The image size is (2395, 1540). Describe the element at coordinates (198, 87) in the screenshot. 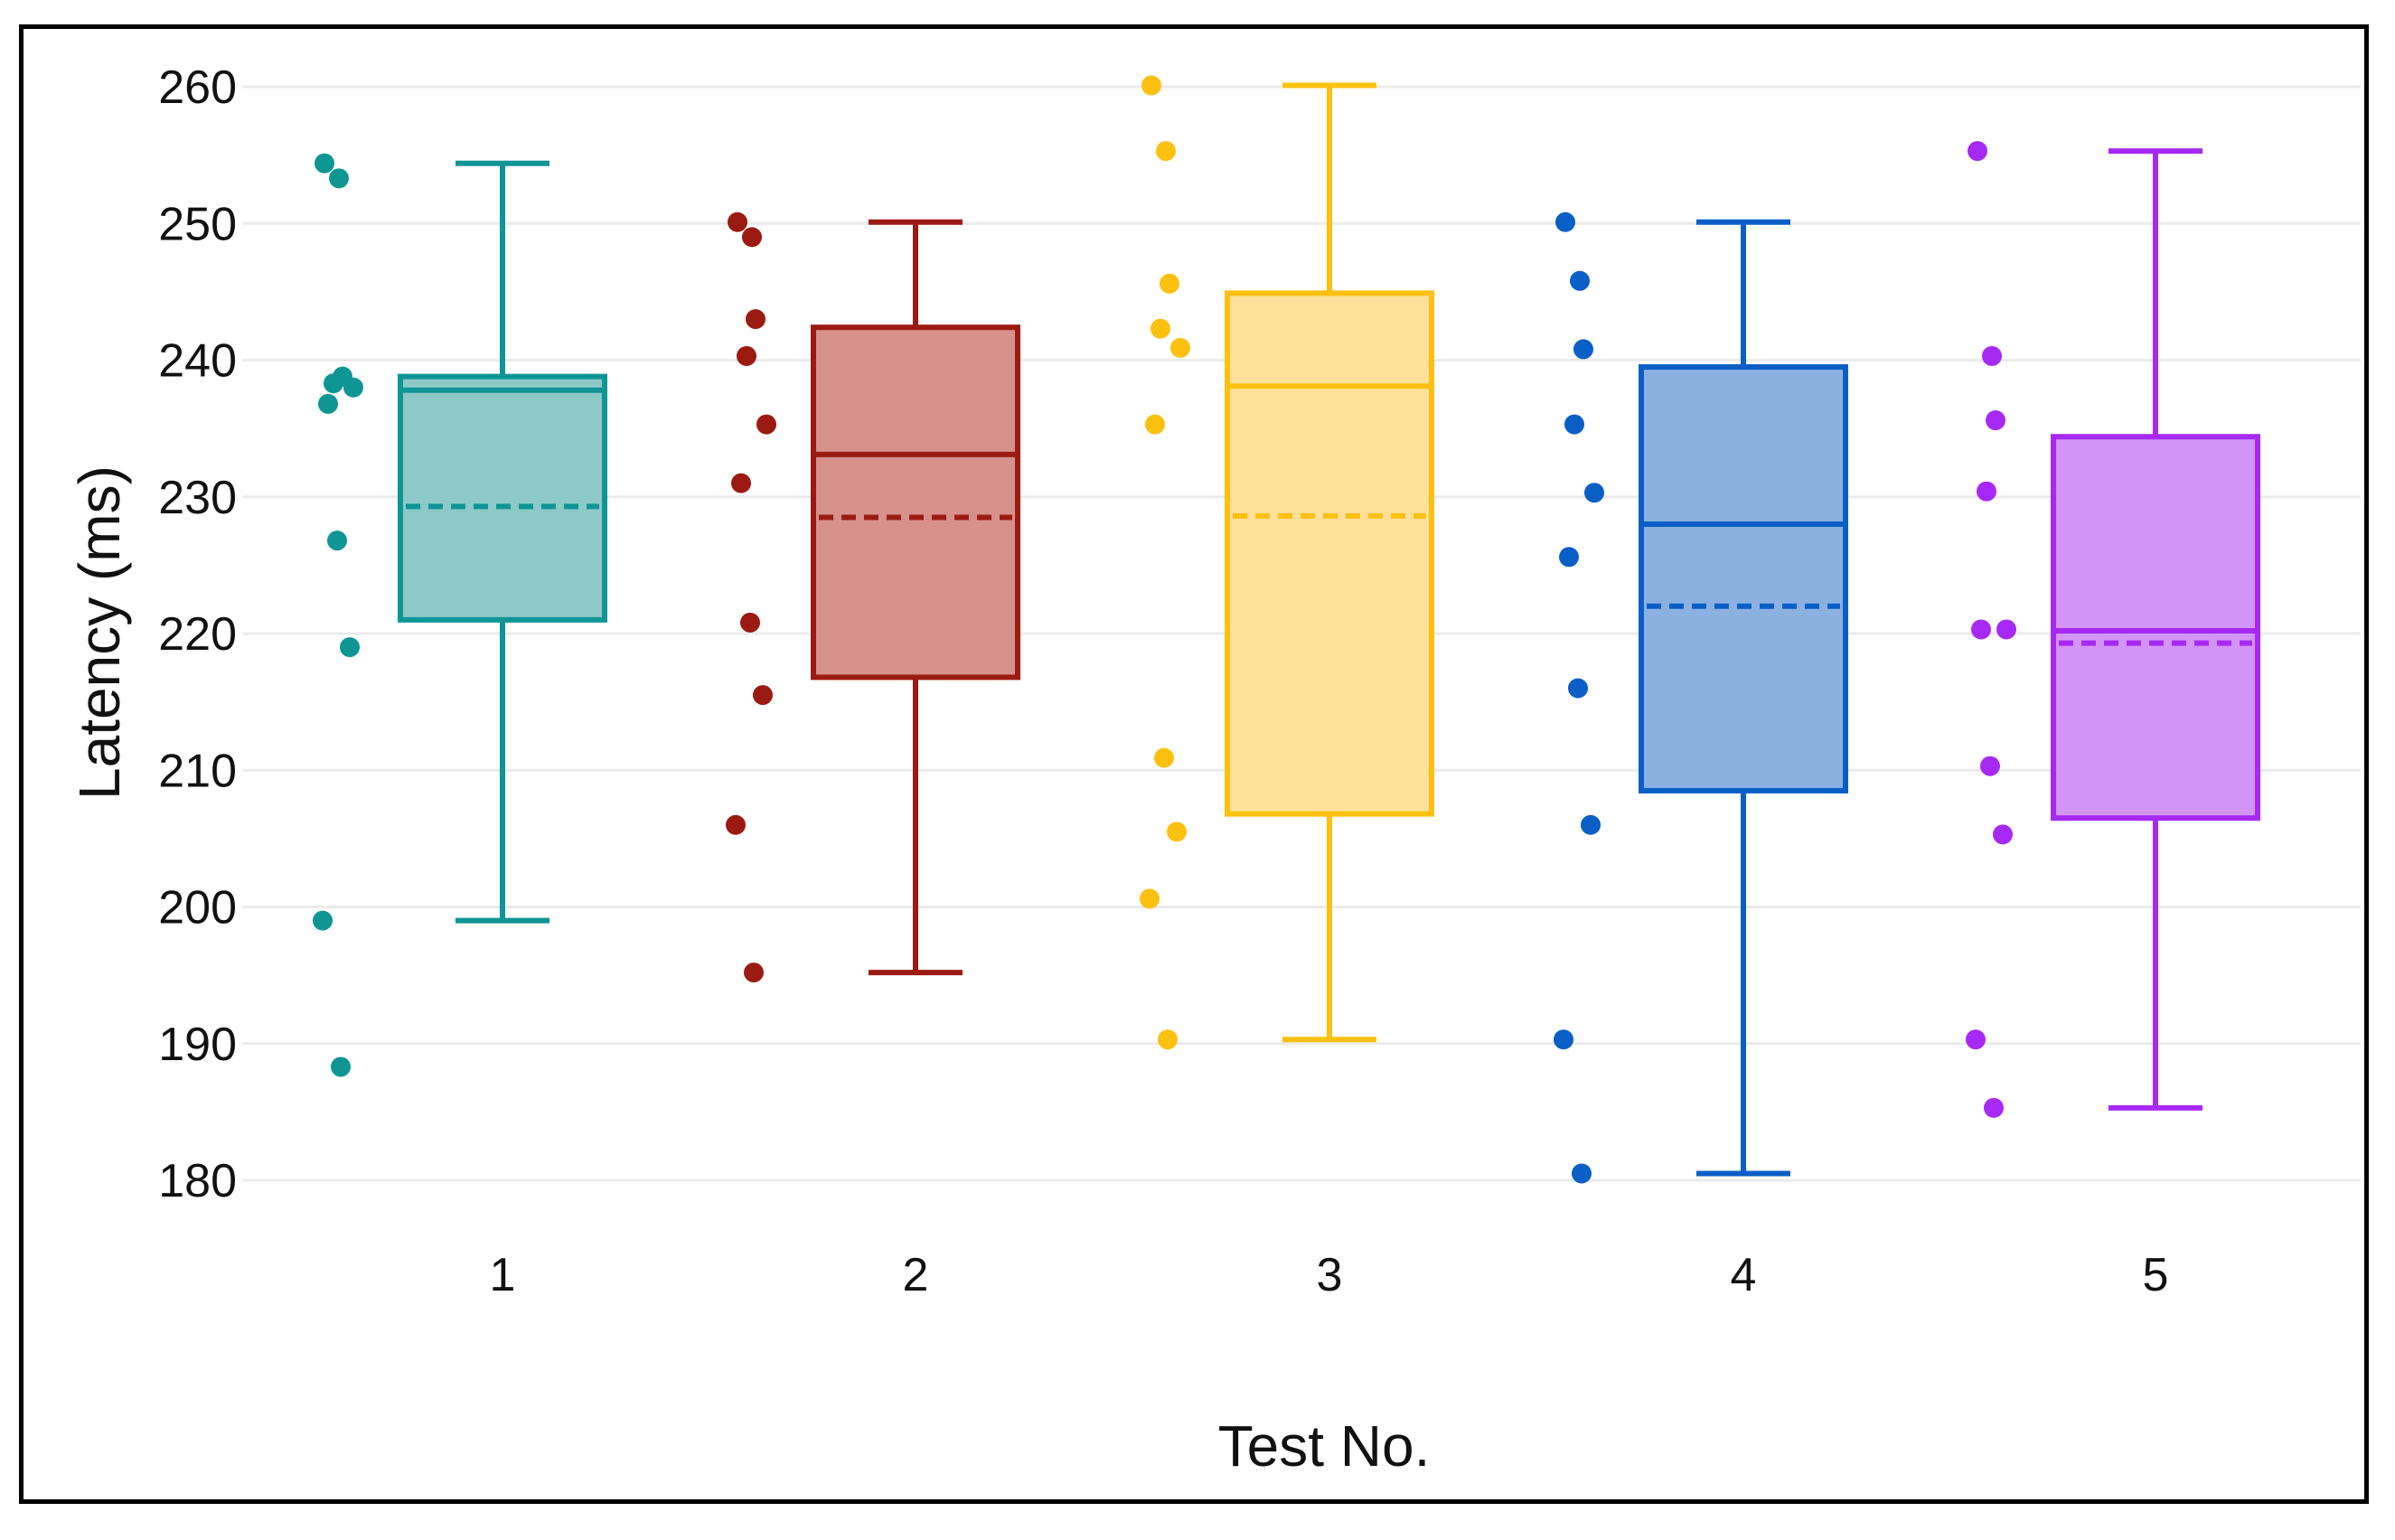

I see `y-tick-label-260: 260` at that location.